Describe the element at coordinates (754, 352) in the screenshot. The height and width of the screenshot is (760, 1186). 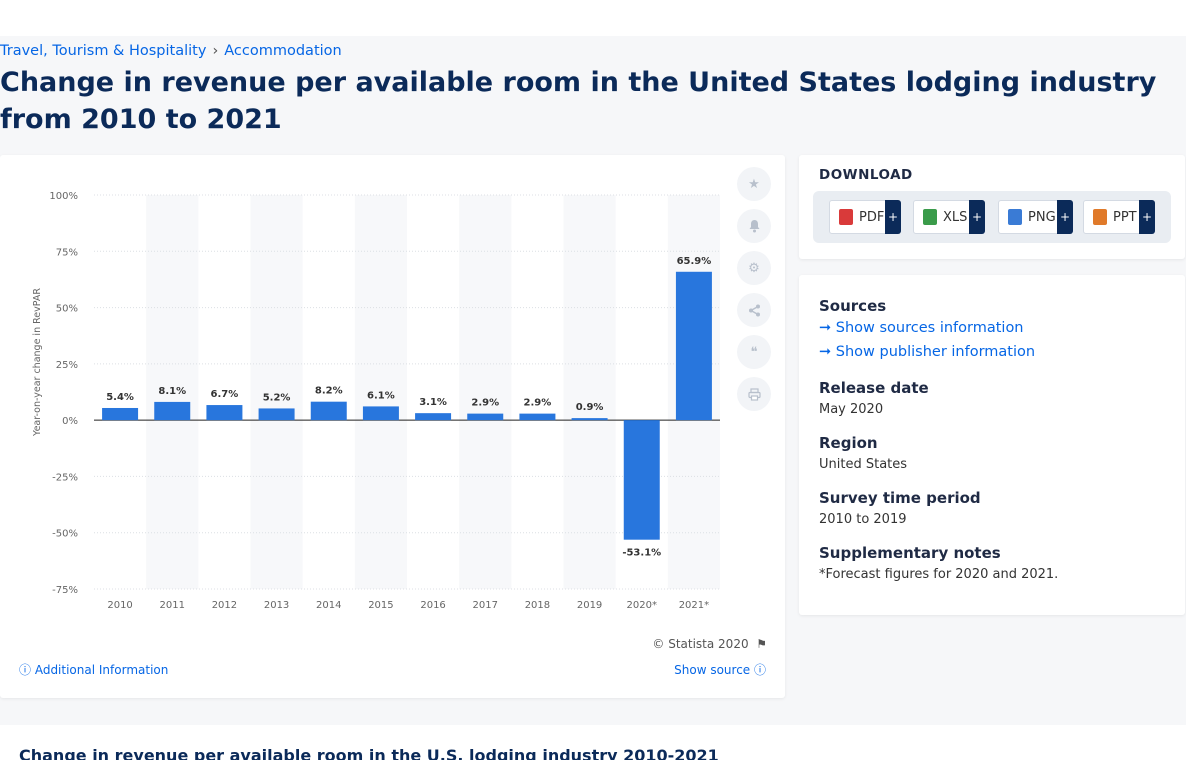
I see `quote-icon: ❝` at that location.